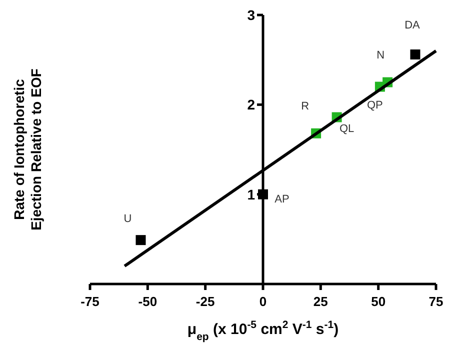 This screenshot has height=364, width=450. Describe the element at coordinates (148, 301) in the screenshot. I see `x-tick-label: -50` at that location.